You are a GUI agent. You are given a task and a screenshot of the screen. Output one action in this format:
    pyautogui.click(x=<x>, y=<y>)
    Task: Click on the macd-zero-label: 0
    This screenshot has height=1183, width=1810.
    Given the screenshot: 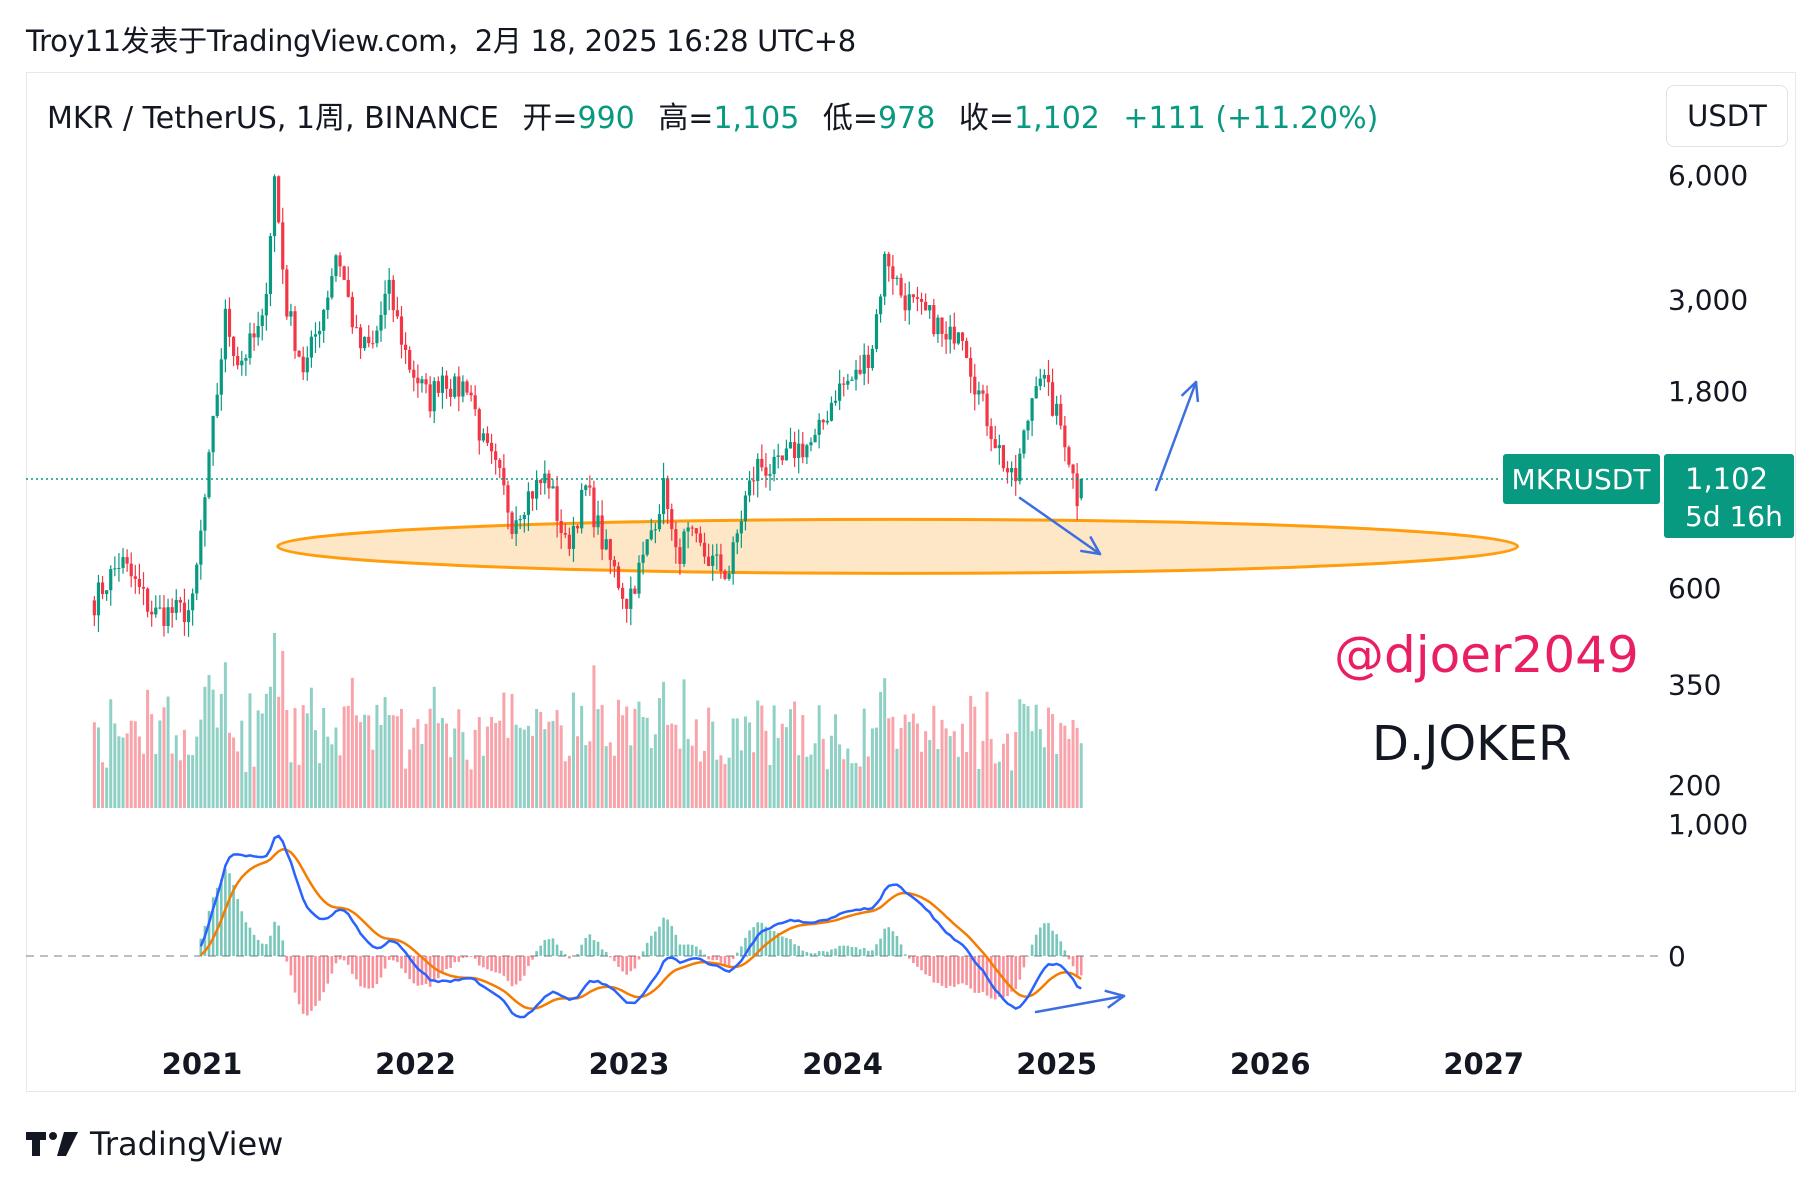 What is the action you would take?
    pyautogui.click(x=1677, y=956)
    